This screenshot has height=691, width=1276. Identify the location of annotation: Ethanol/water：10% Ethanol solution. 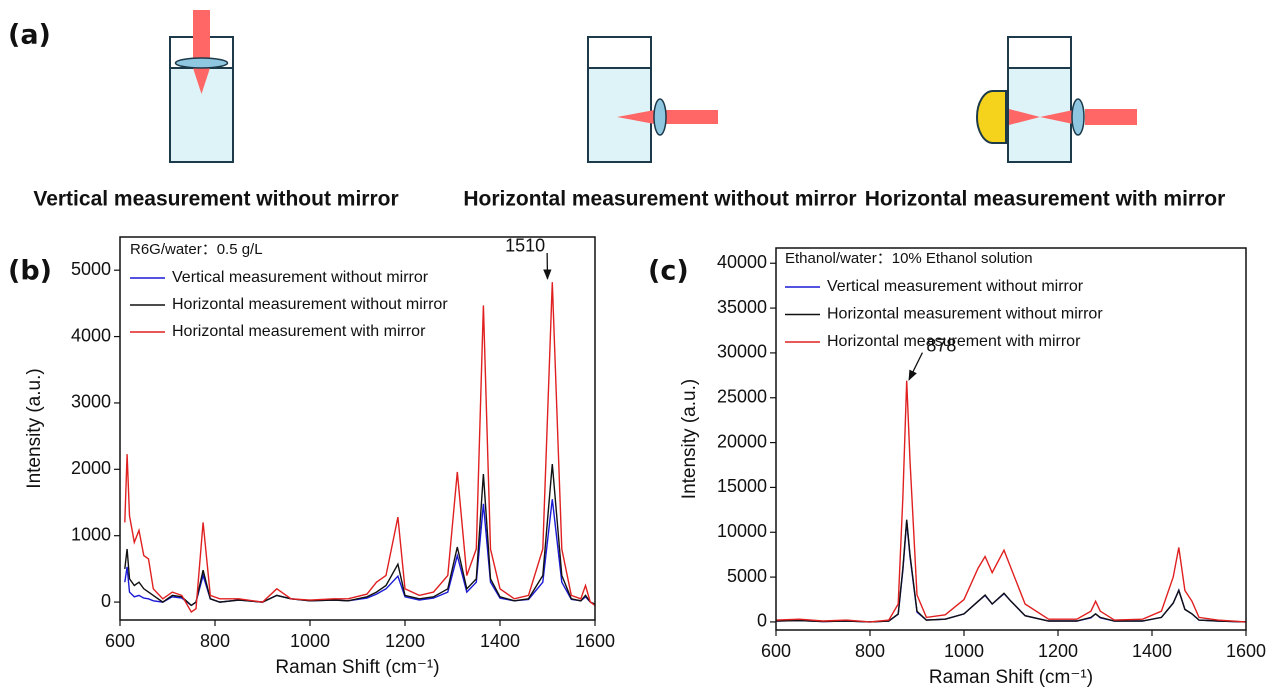
(909, 258).